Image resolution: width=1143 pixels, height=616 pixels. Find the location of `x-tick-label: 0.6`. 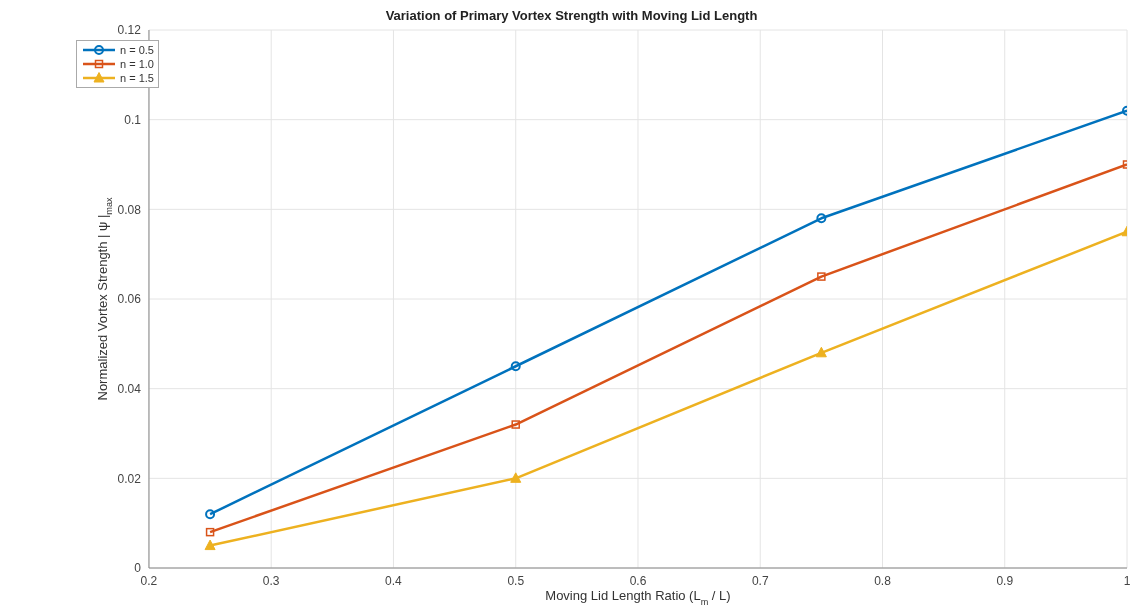

x-tick-label: 0.6 is located at coordinates (638, 580).